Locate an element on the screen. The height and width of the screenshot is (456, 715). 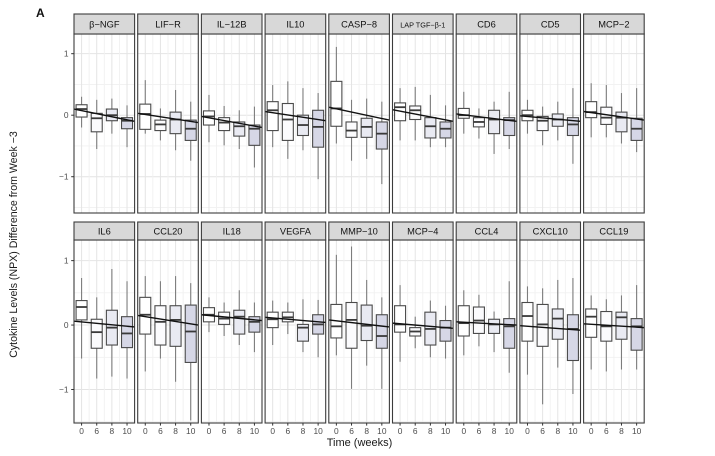
facet: MCP−2 is located at coordinates (614, 113).